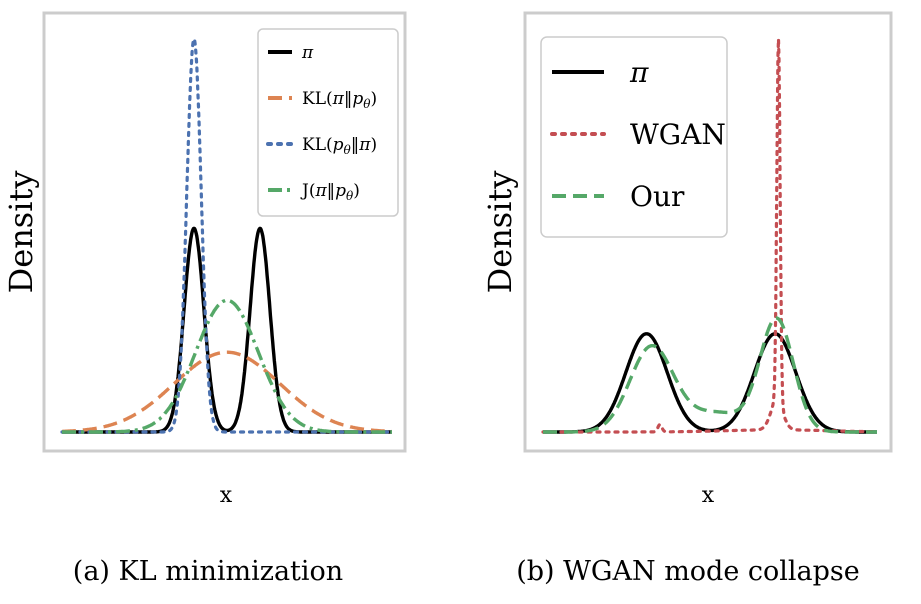 This screenshot has width=921, height=604. I want to click on panel-b-caption: (b) WGAN mode collapse, so click(688, 571).